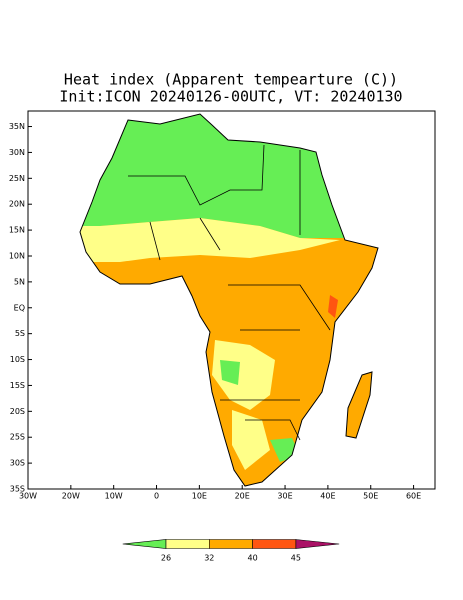  What do you see at coordinates (17, 385) in the screenshot?
I see `y-tick-label: 15S` at bounding box center [17, 385].